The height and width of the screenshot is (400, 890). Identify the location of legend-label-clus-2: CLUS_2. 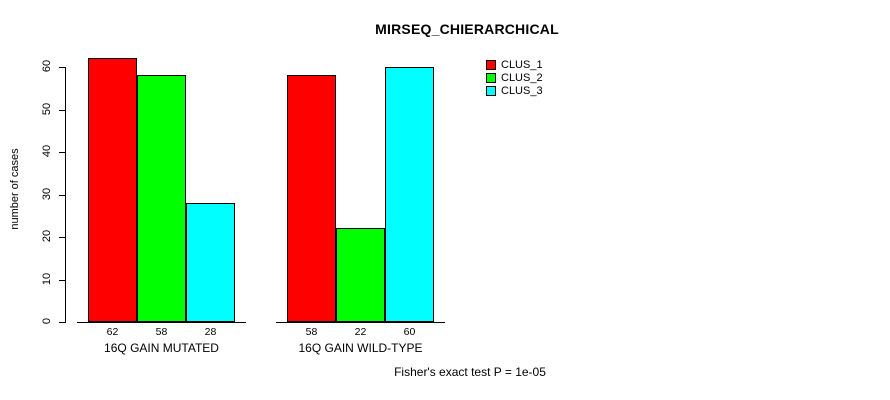
(522, 78).